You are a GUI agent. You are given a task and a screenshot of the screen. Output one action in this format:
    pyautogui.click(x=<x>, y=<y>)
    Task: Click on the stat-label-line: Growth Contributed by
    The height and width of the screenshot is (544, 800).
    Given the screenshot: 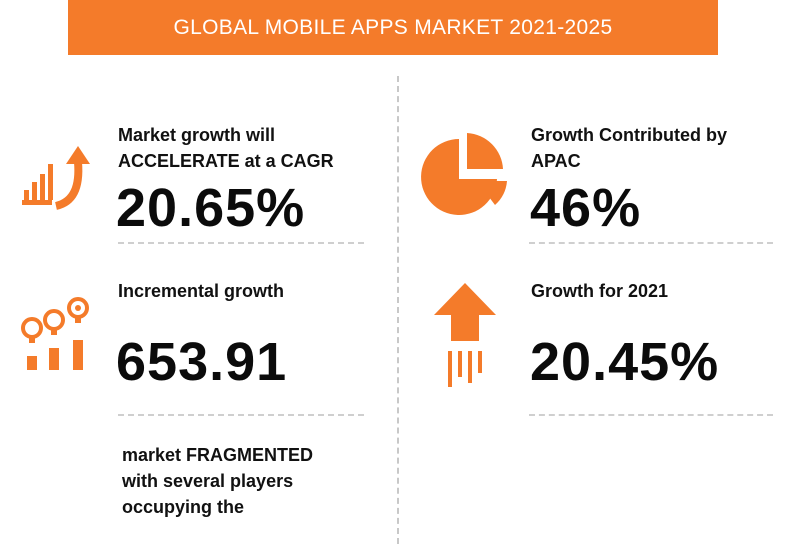 What is the action you would take?
    pyautogui.click(x=629, y=135)
    